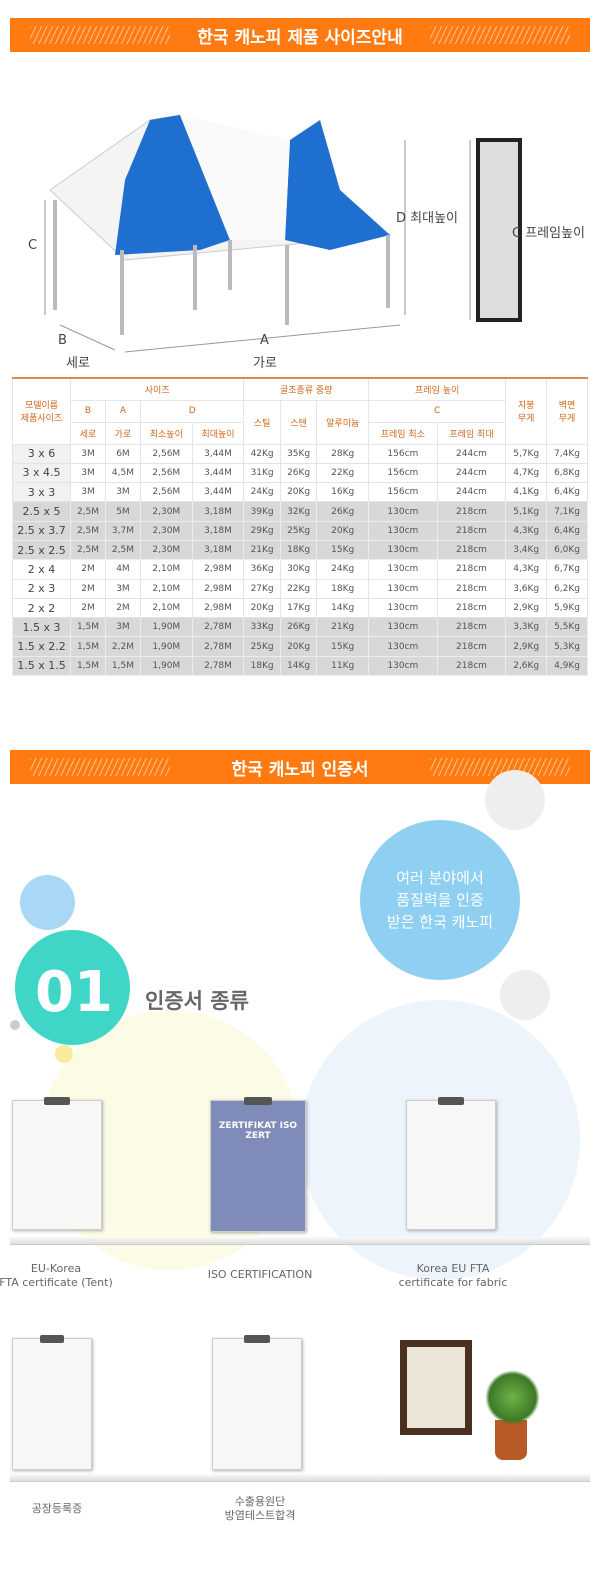 Image resolution: width=600 pixels, height=1572 pixels. I want to click on table-cell: 4,5M, so click(122, 473).